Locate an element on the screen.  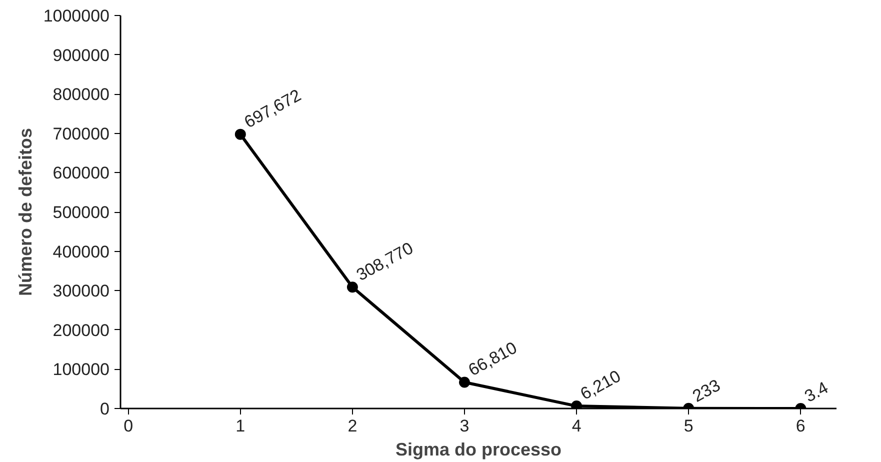
x-tick-label: 3 is located at coordinates (465, 426).